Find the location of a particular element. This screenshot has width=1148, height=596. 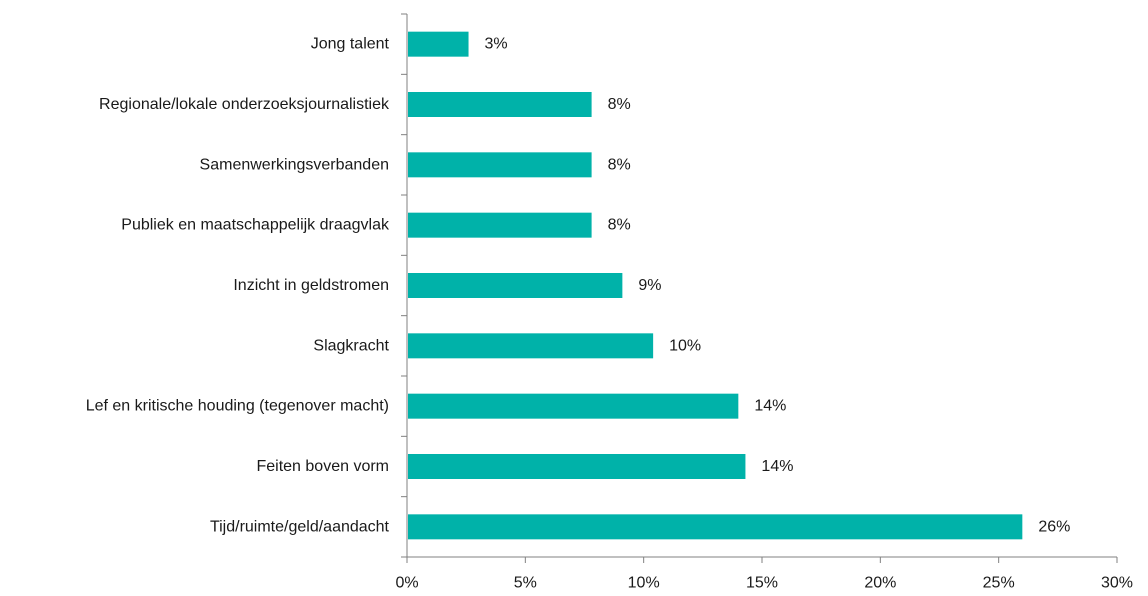

x-tick-label: 10% is located at coordinates (644, 583).